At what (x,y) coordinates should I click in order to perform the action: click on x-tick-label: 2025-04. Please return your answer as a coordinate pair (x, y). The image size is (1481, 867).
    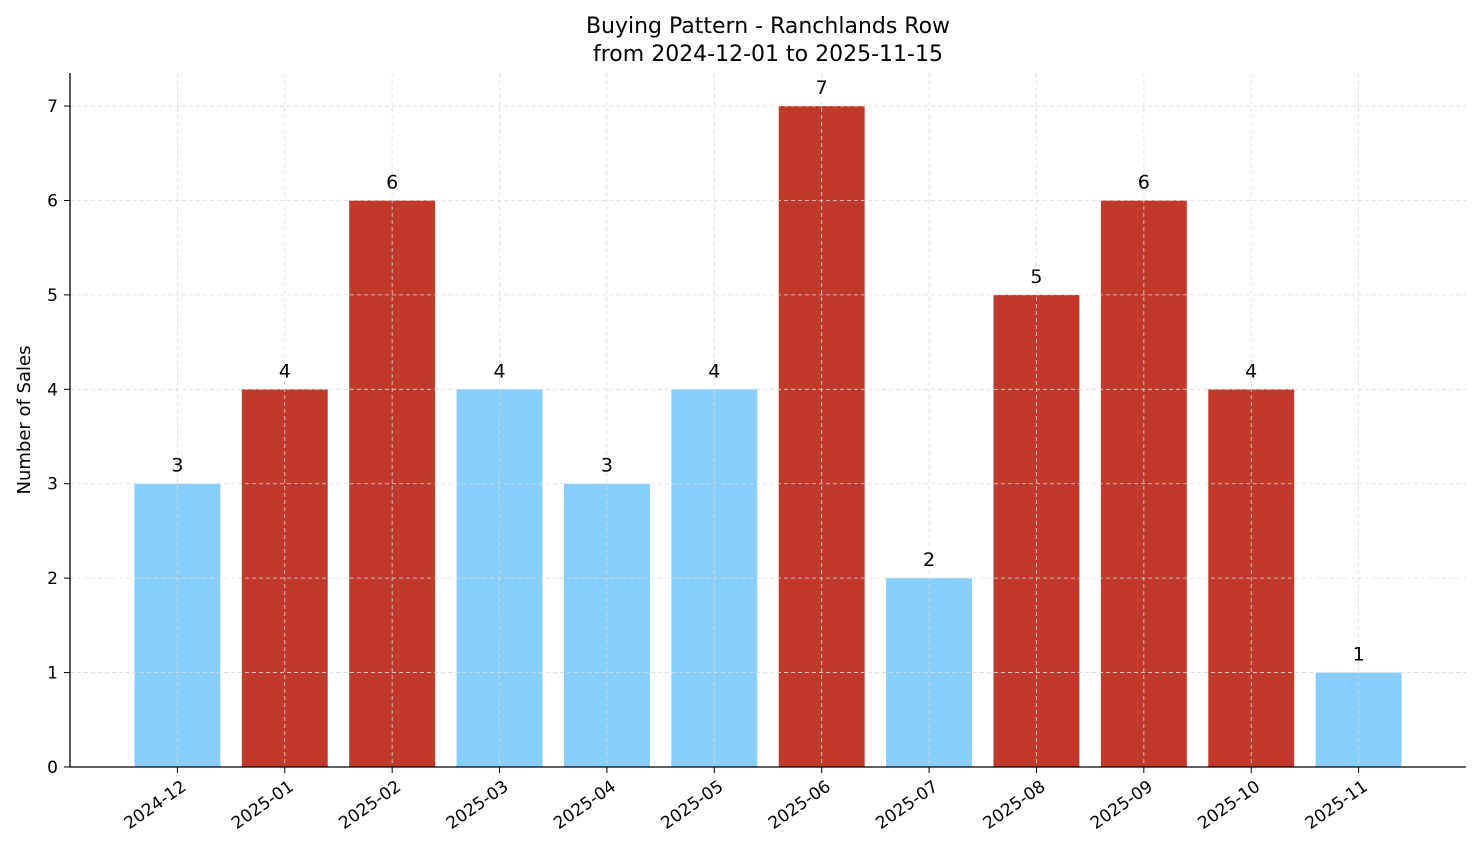
    Looking at the image, I should click on (585, 805).